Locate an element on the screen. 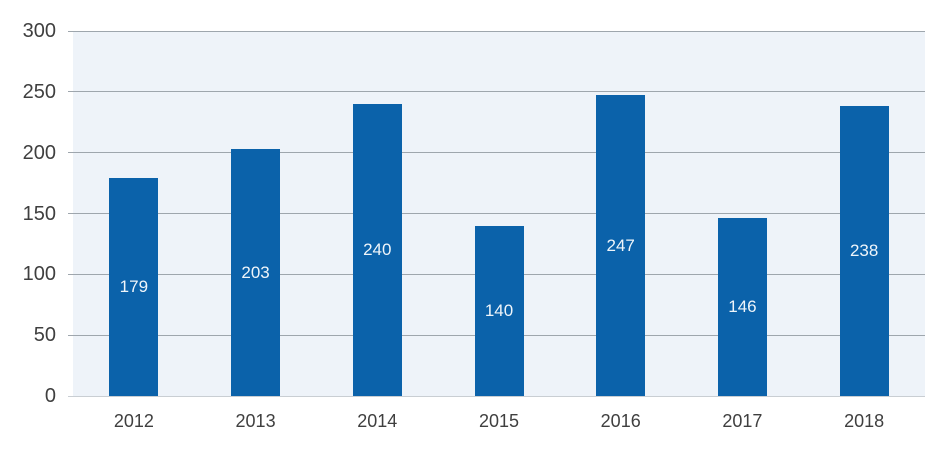 The image size is (939, 457). x-tick-label: 2017 is located at coordinates (742, 421).